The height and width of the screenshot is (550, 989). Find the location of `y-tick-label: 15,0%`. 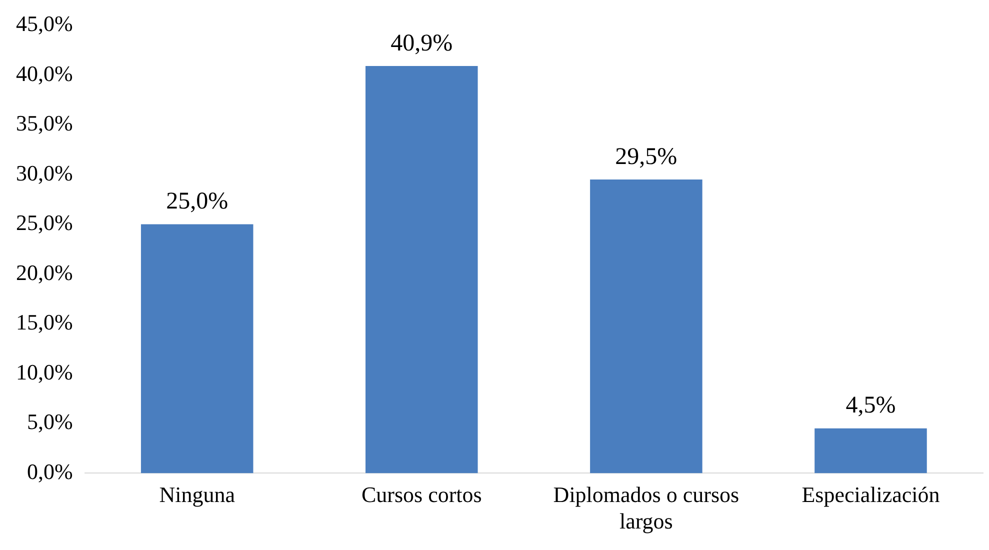

y-tick-label: 15,0% is located at coordinates (44, 322).